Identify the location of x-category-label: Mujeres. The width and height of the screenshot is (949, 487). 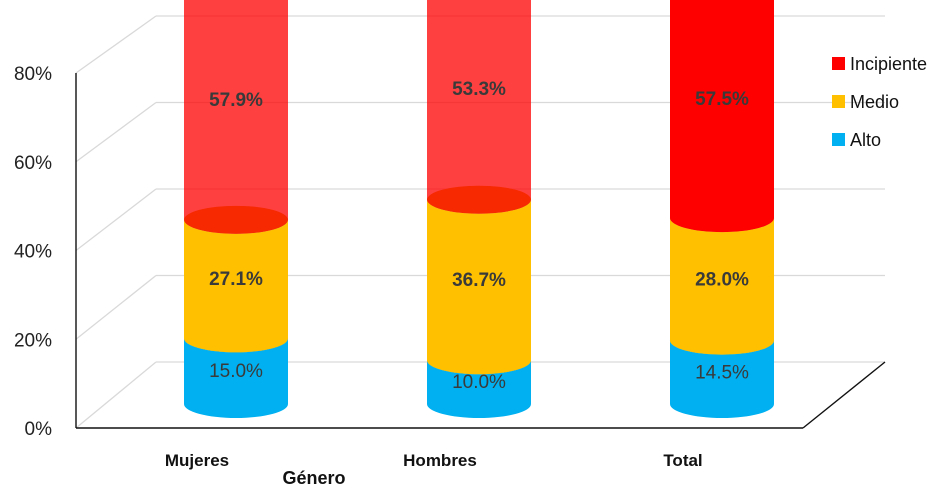
(197, 460).